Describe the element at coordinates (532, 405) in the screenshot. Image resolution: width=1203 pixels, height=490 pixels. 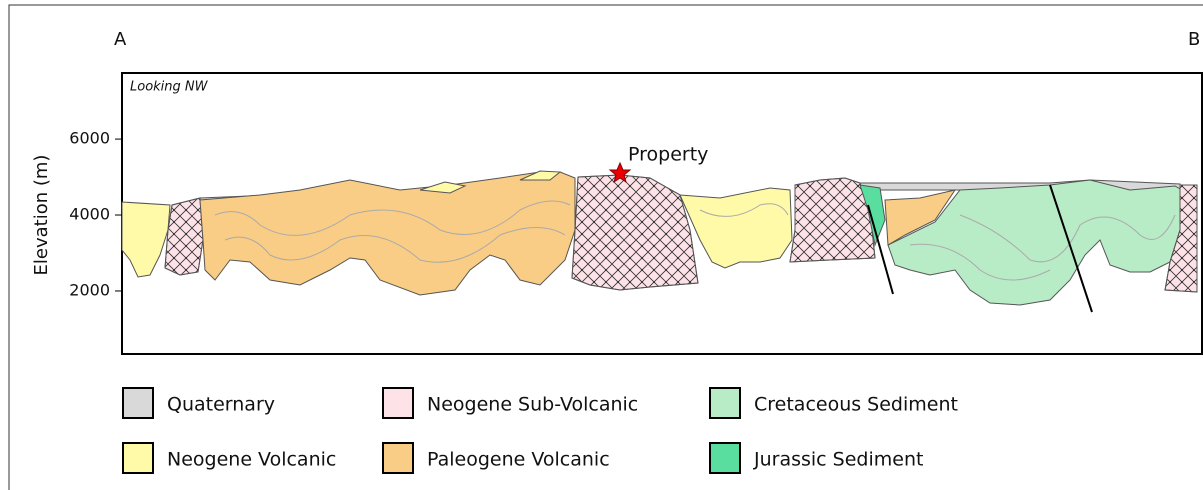
I see `legend-label: Neogene Sub-Volcanic` at that location.